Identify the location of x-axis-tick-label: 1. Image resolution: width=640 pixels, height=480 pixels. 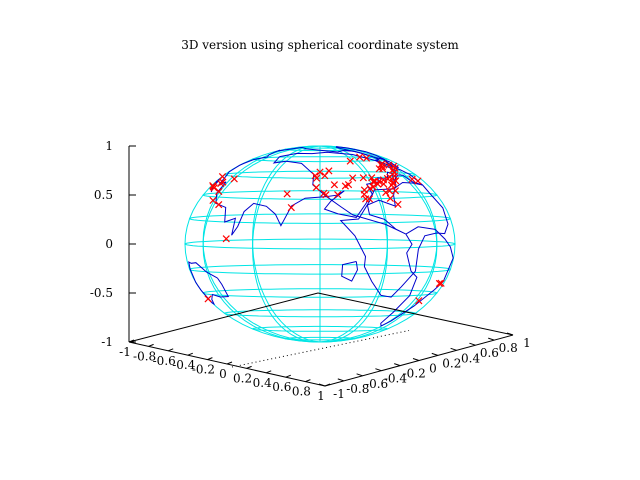
(321, 396).